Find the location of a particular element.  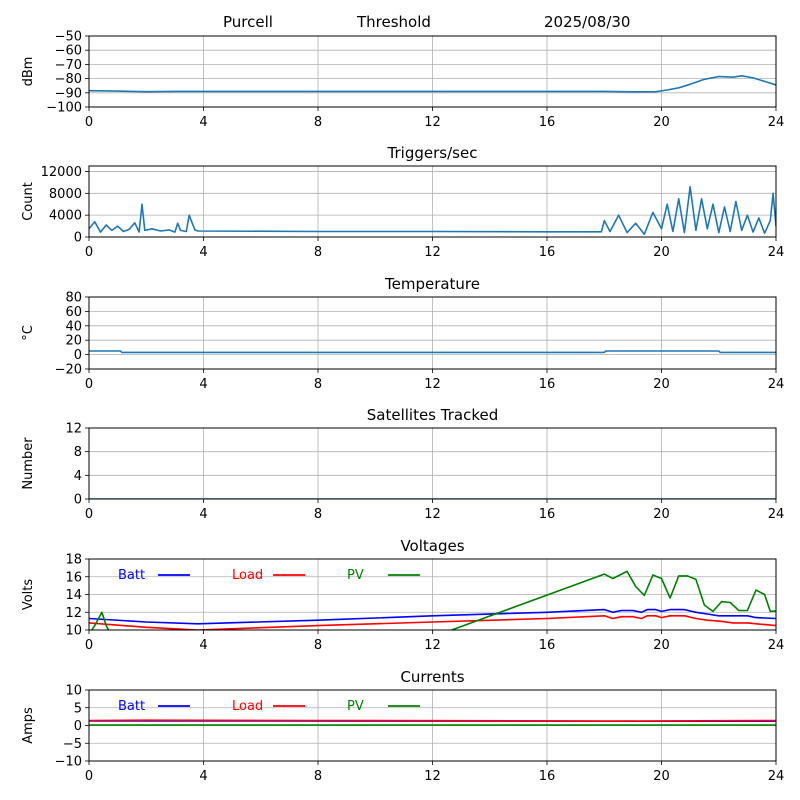

chart-title: Temperature is located at coordinates (432, 284).